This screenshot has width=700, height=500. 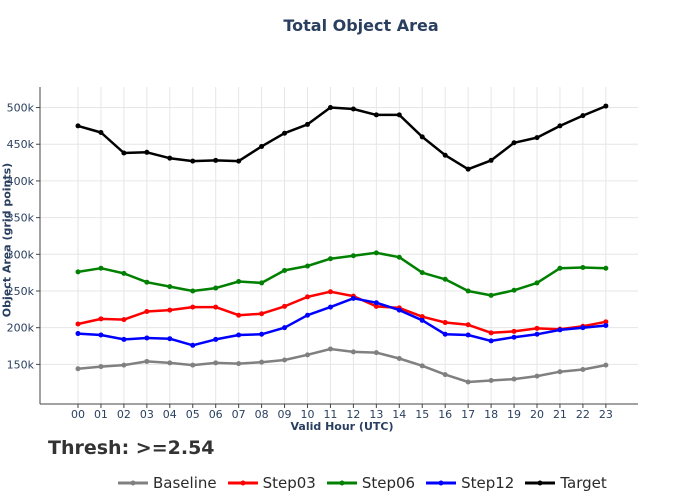 I want to click on legend-label-target: Target, so click(x=583, y=483).